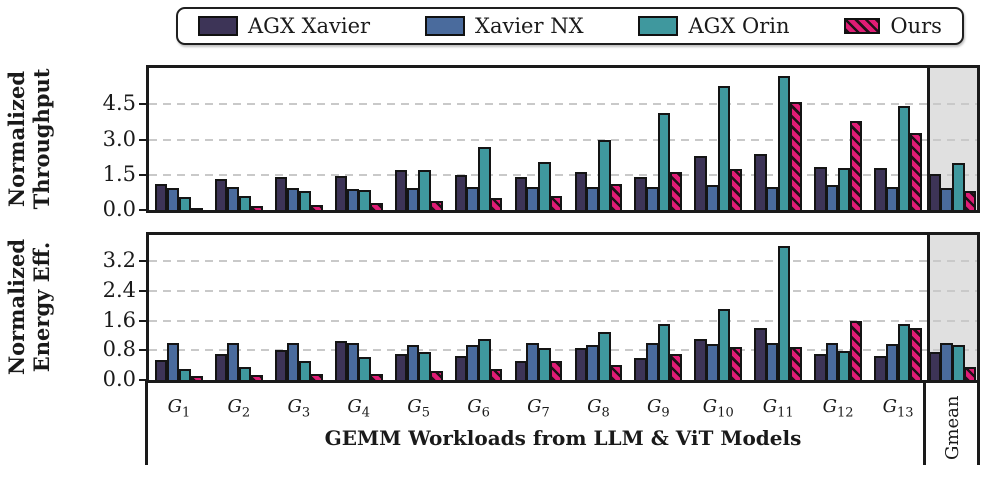 The width and height of the screenshot is (996, 484). What do you see at coordinates (119, 289) in the screenshot?
I see `y-tick-label: 2.4` at bounding box center [119, 289].